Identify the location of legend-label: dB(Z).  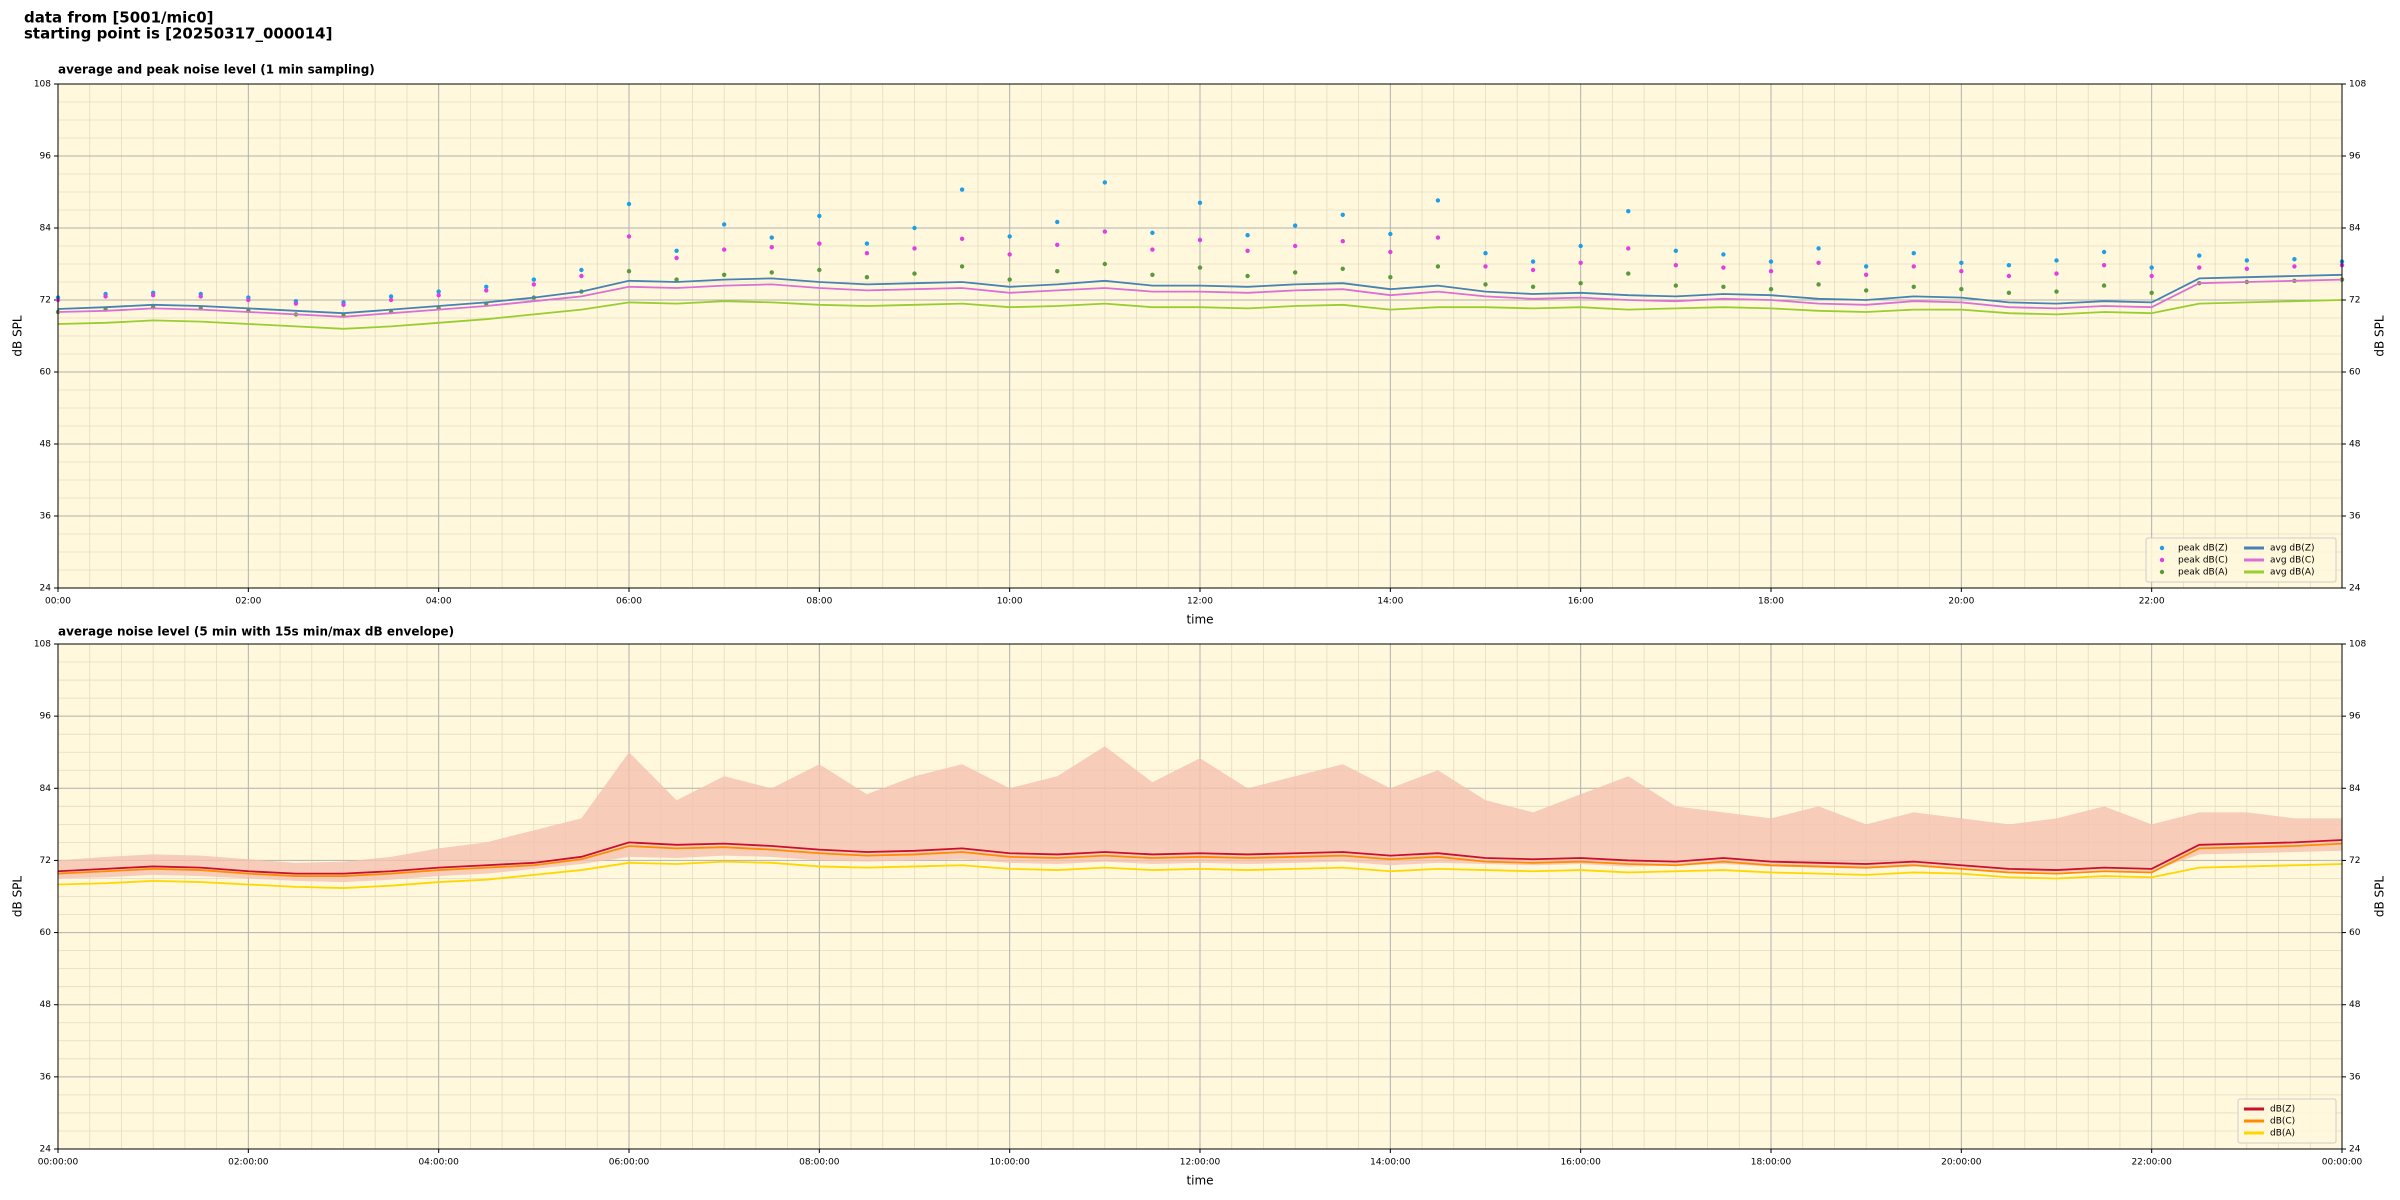
(2282, 1110).